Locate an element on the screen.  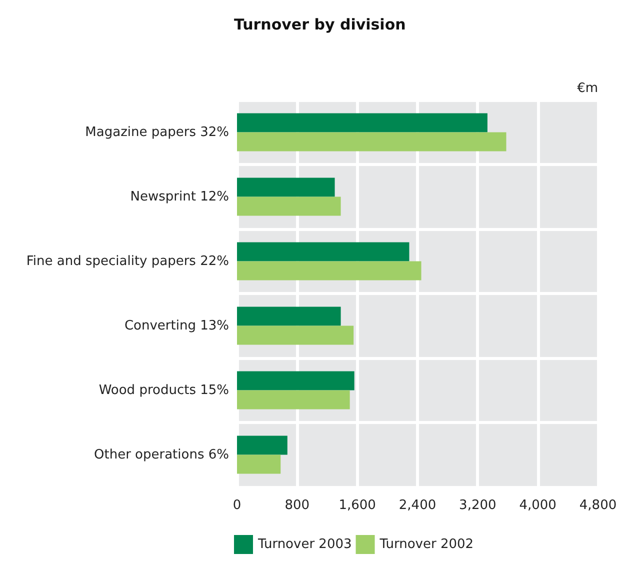
y-tick-label: Fine and speciality papers 22% is located at coordinates (127, 261).